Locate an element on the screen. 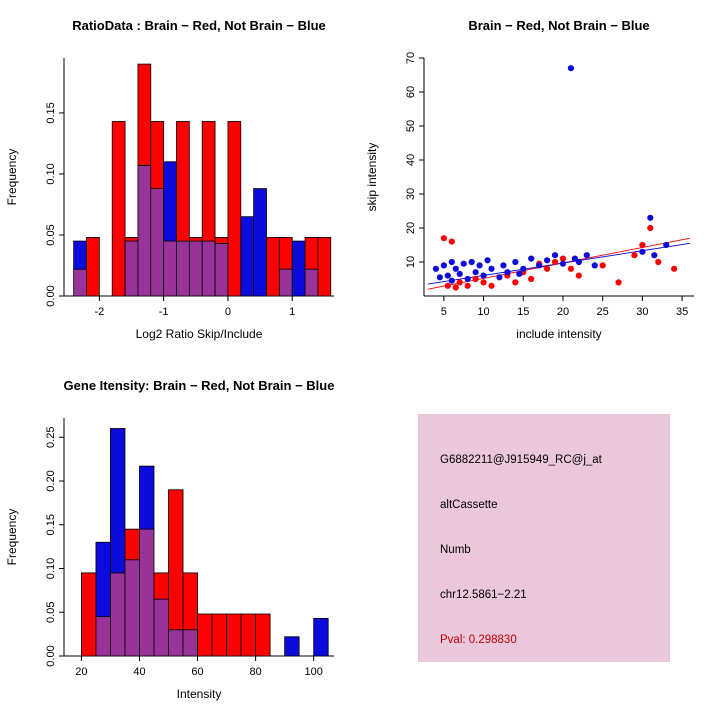 The image size is (720, 720). svg-text: 40 is located at coordinates (139, 672).